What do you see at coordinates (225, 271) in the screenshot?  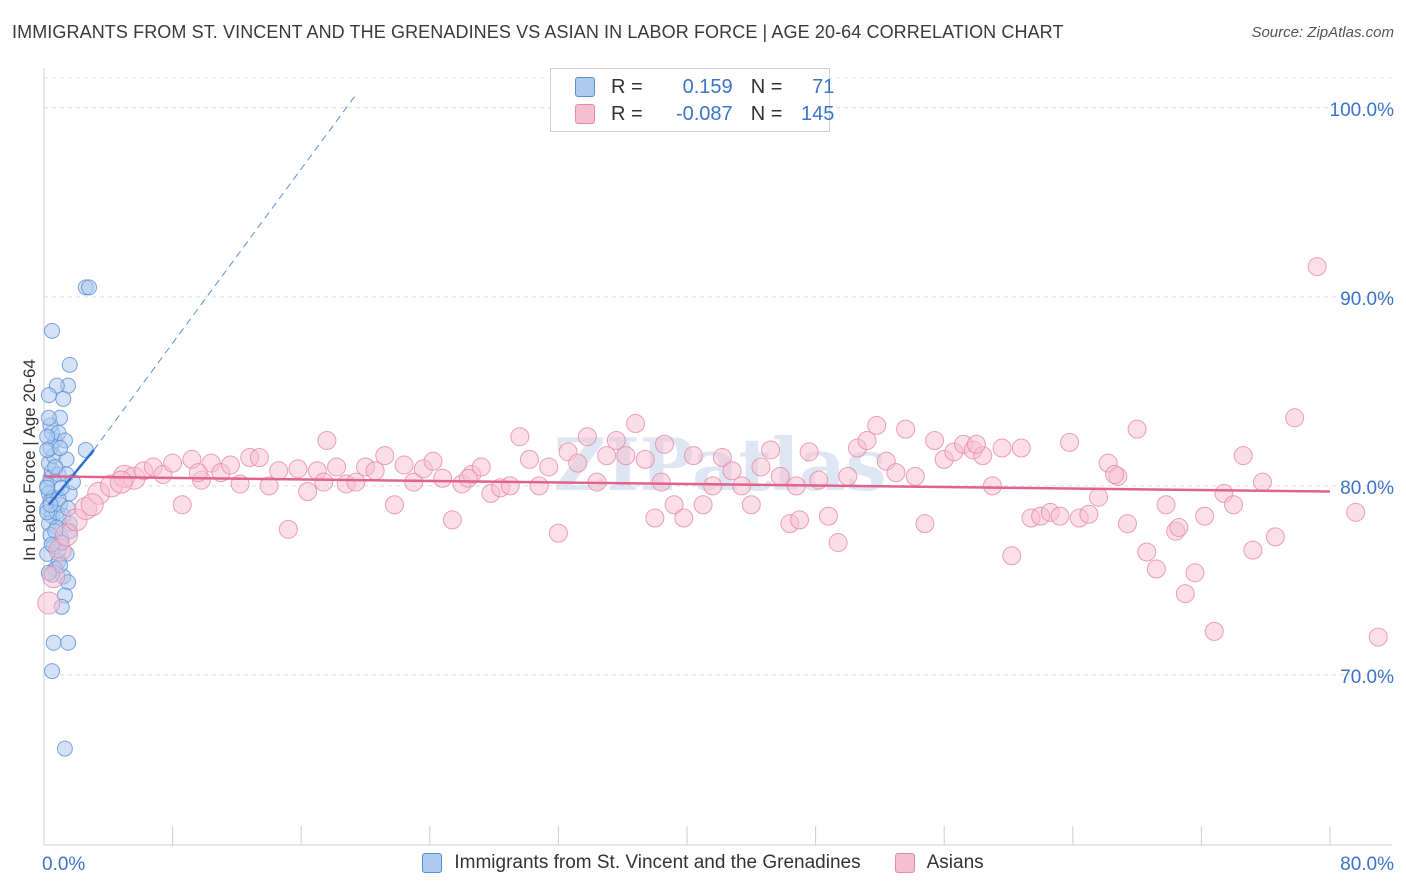 I see `trend-line-immigrants-extension` at bounding box center [225, 271].